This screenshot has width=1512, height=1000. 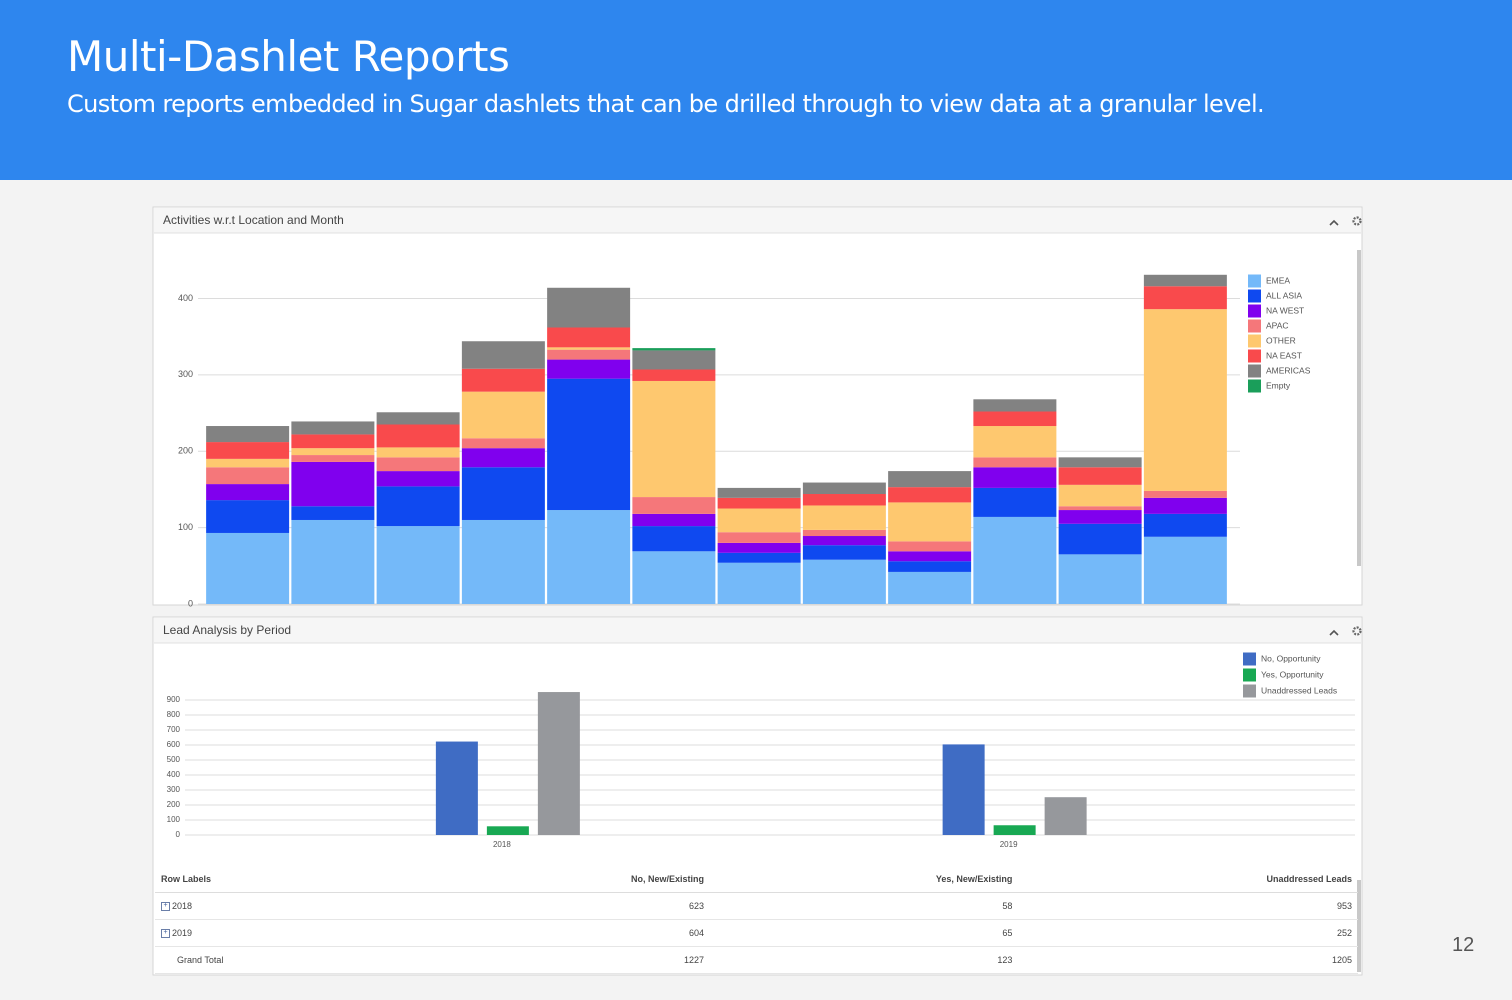 What do you see at coordinates (174, 744) in the screenshot?
I see `y-tick-label: 600` at bounding box center [174, 744].